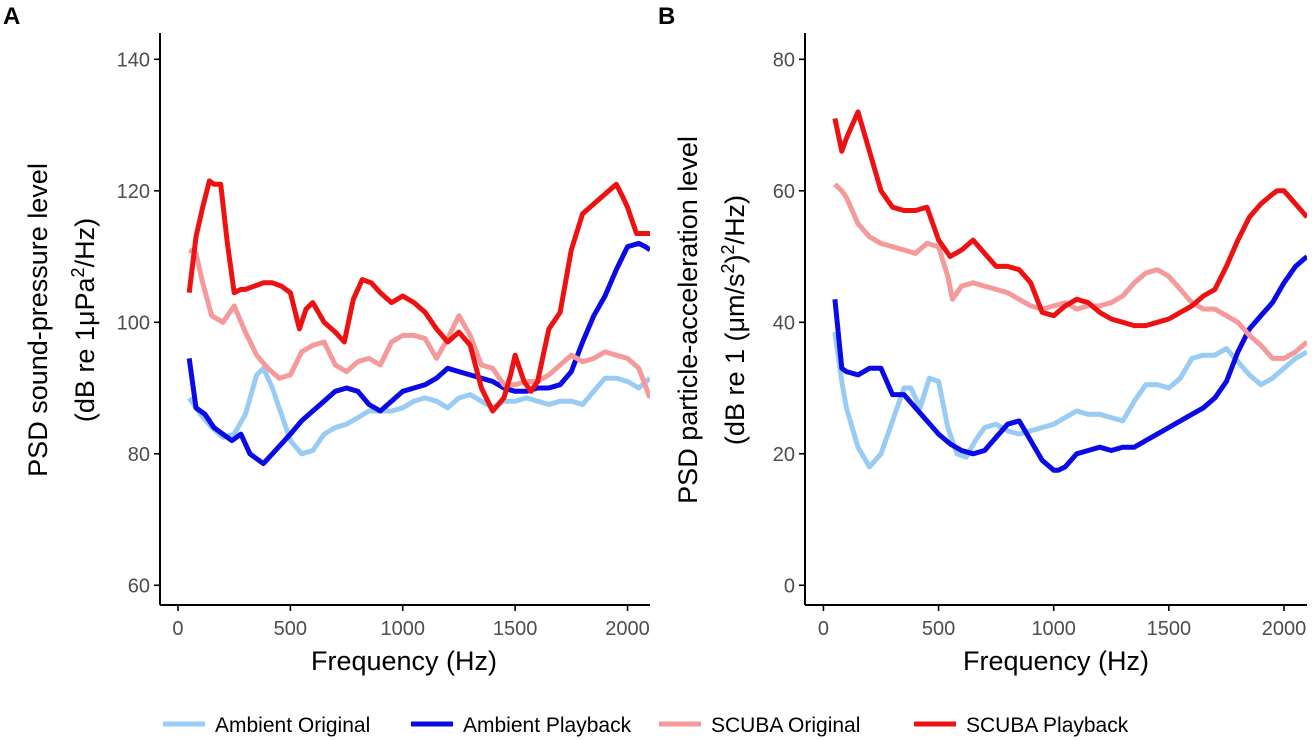 This screenshot has height=740, width=1312. What do you see at coordinates (784, 323) in the screenshot?
I see `panel-b-y-tick-label: 40` at bounding box center [784, 323].